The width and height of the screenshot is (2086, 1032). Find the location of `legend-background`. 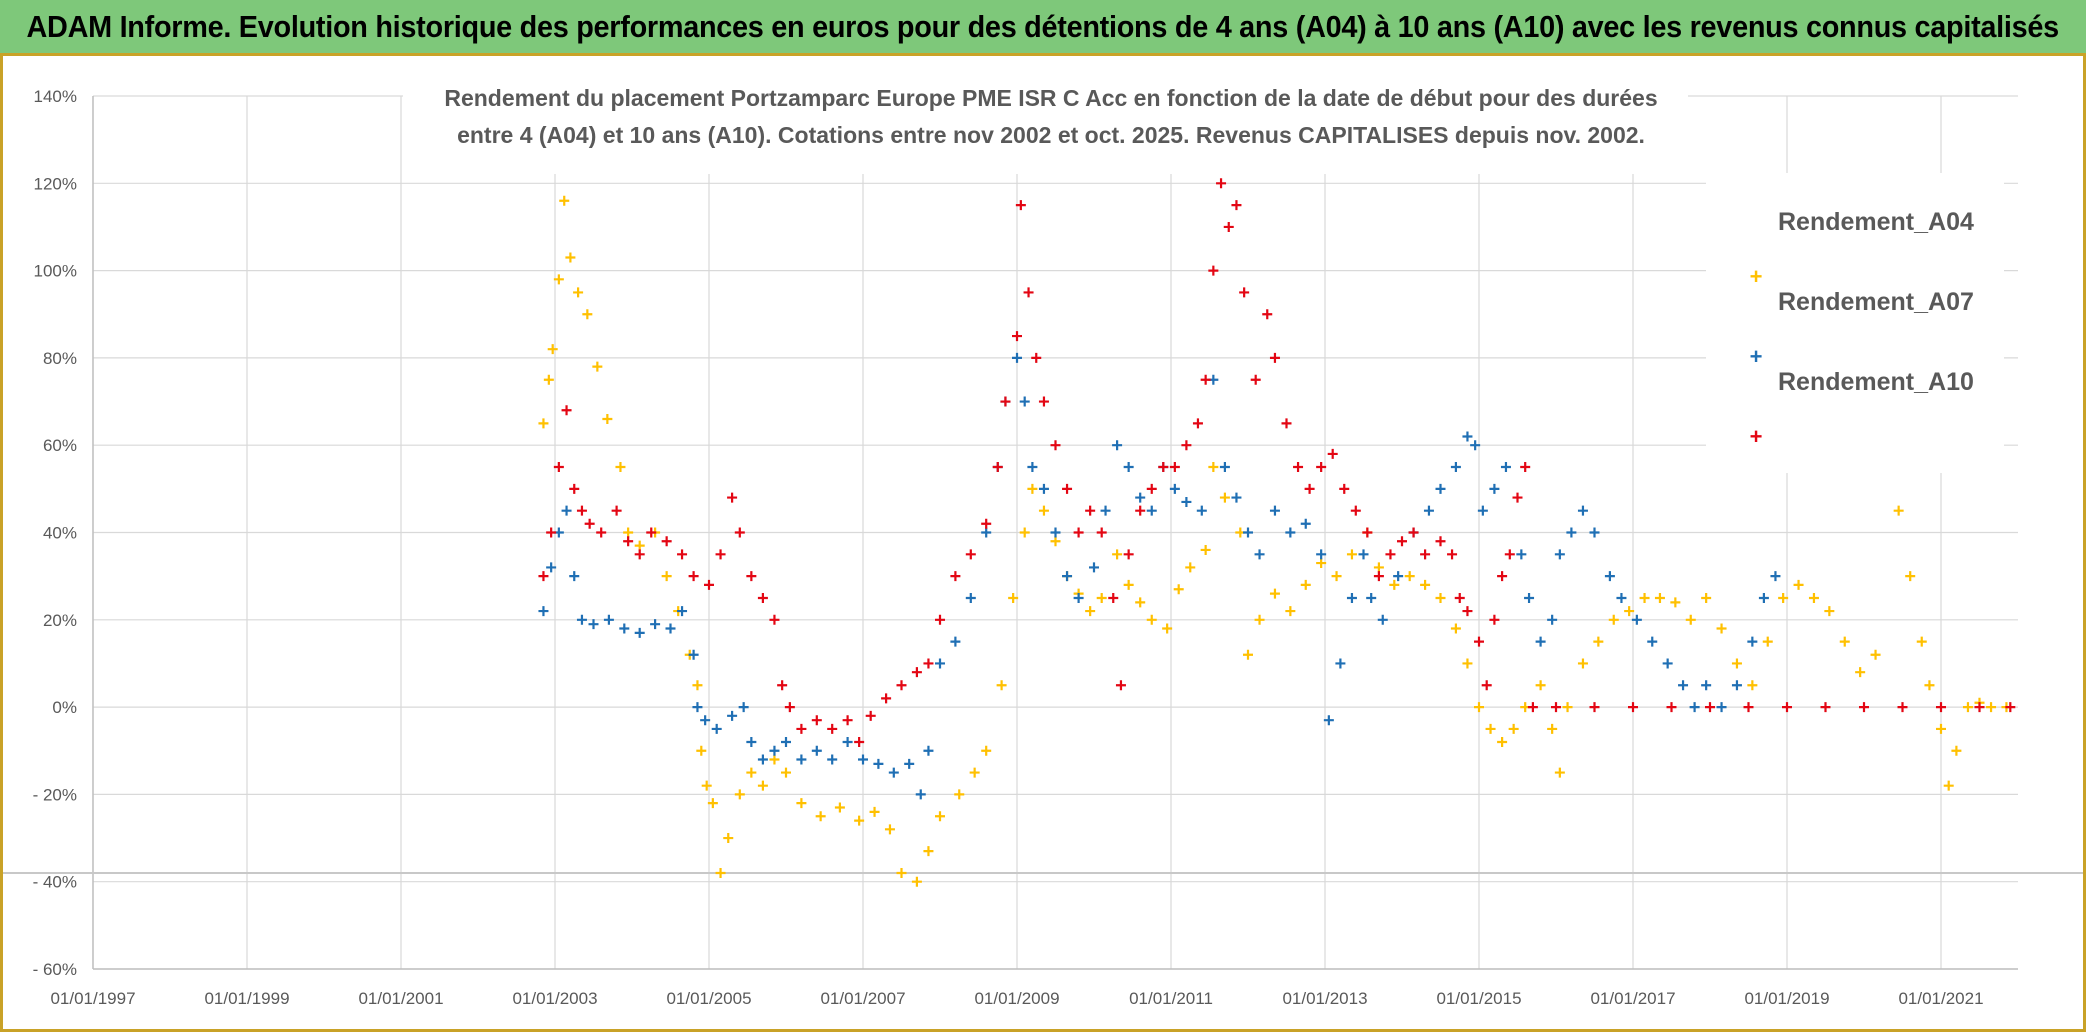

legend-background is located at coordinates (1855, 323).